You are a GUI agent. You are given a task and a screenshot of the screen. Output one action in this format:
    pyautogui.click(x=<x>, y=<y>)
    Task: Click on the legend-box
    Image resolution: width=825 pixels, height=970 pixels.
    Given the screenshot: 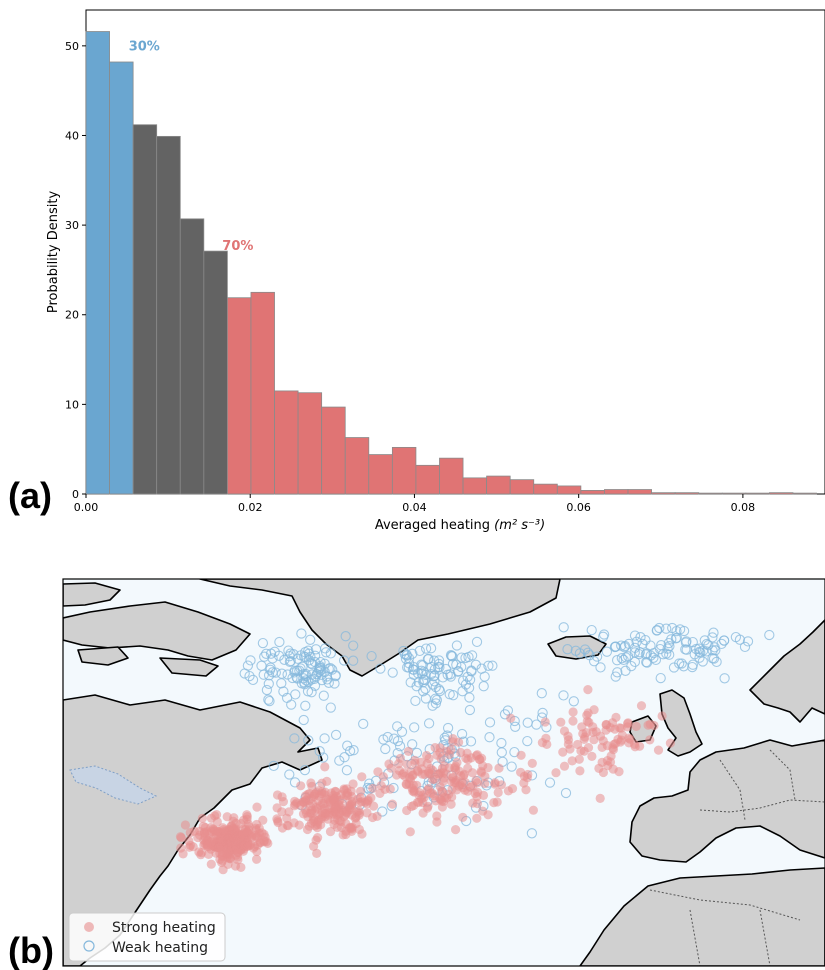 What is the action you would take?
    pyautogui.click(x=147, y=937)
    